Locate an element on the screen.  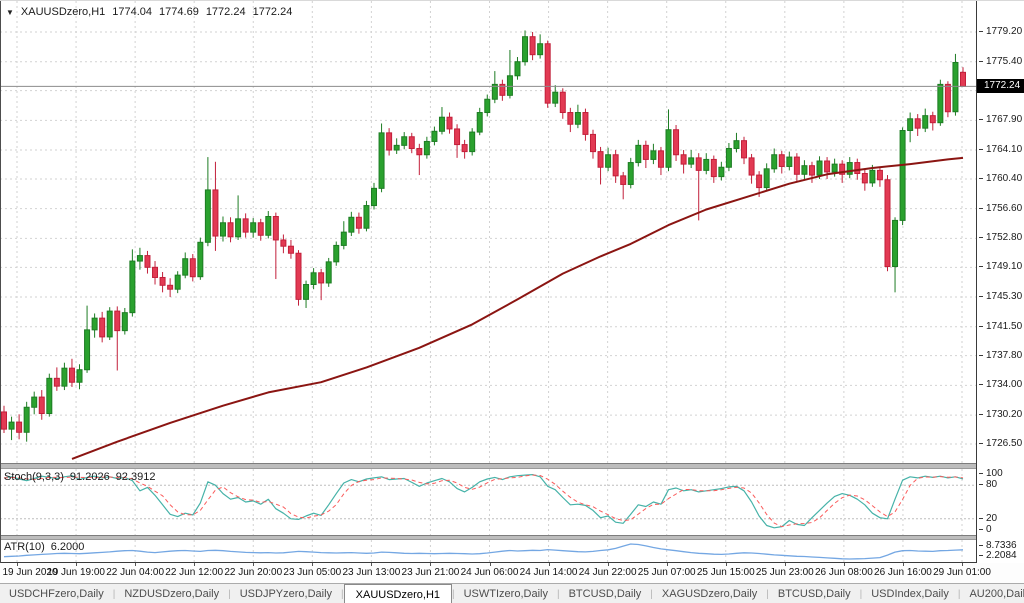
stoch-axis-label: 0 is located at coordinates (985, 529).